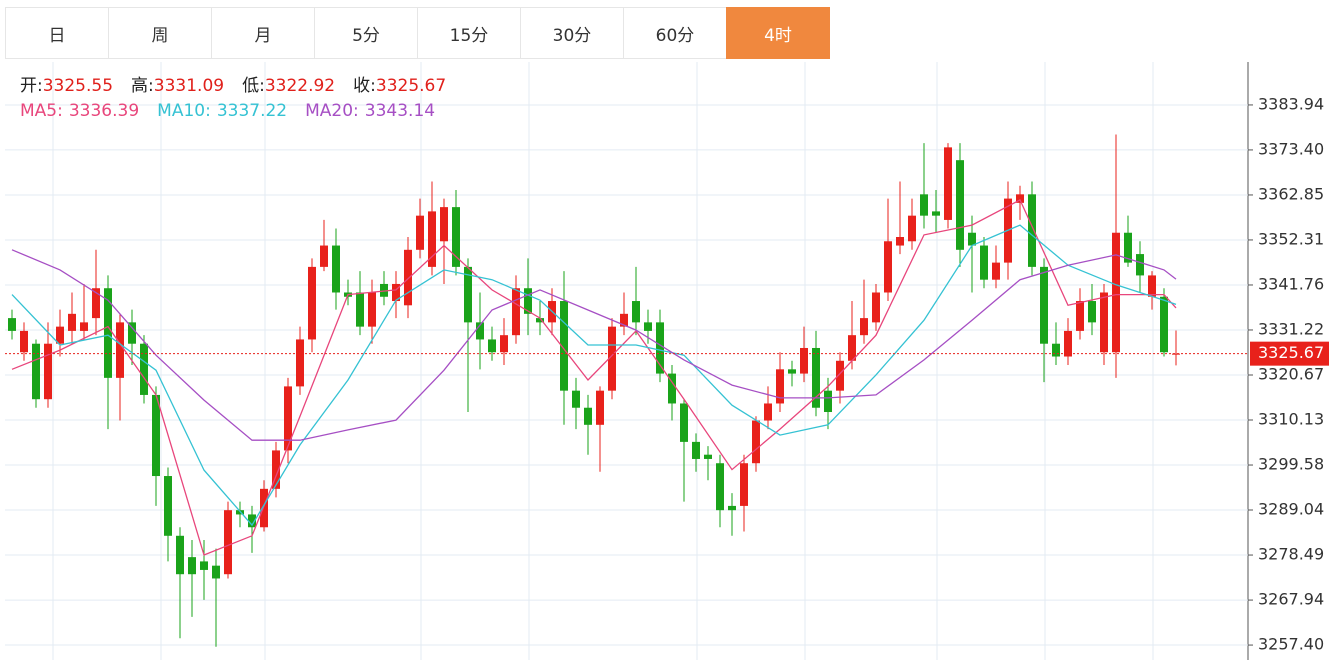 The height and width of the screenshot is (660, 1329). I want to click on last-price-label: 3325.67, so click(1291, 352).